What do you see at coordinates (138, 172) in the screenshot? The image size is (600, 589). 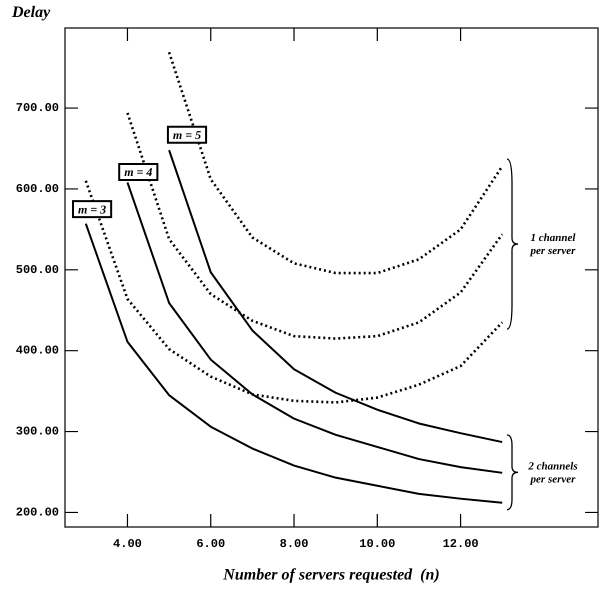 I see `annotation: m = 4` at bounding box center [138, 172].